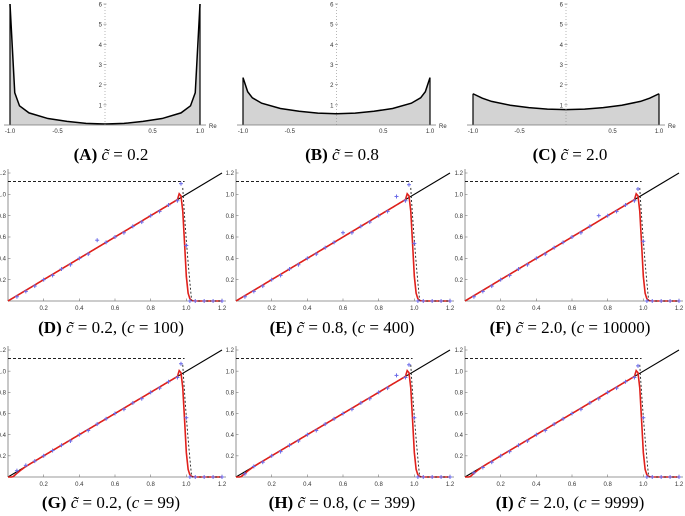  What do you see at coordinates (570, 327) in the screenshot?
I see `caption-f: (F) c̃ = 2.0, (c = 10000)` at bounding box center [570, 327].